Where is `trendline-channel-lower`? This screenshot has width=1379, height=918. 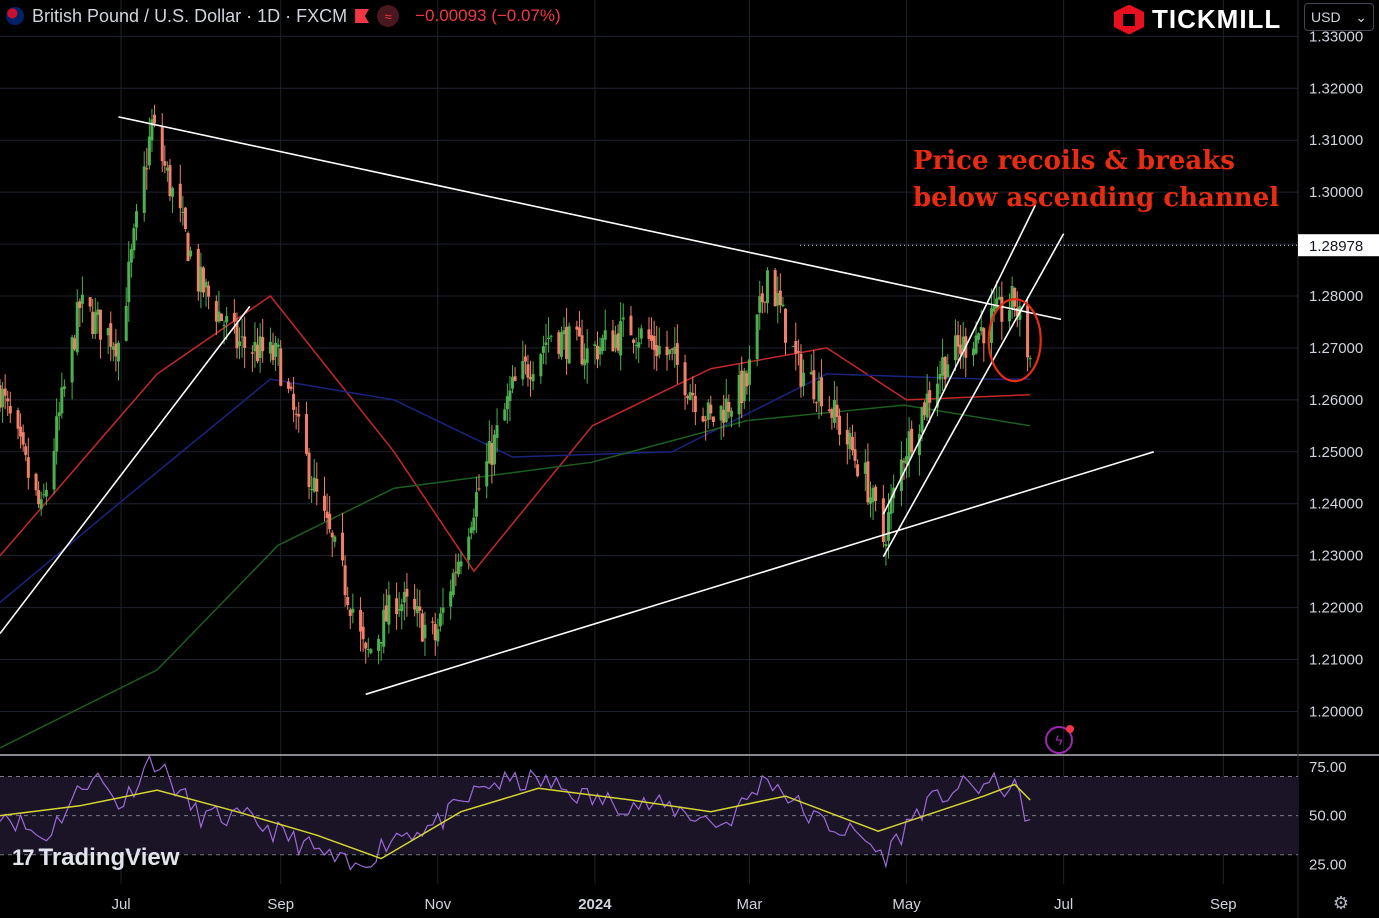 trendline-channel-lower is located at coordinates (973, 395).